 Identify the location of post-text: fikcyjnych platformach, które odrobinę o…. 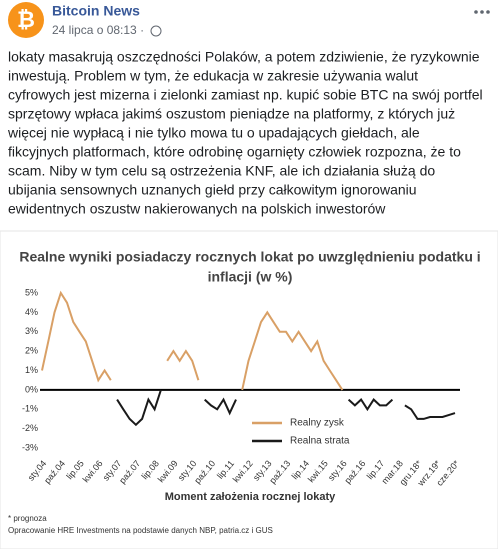
(234, 152).